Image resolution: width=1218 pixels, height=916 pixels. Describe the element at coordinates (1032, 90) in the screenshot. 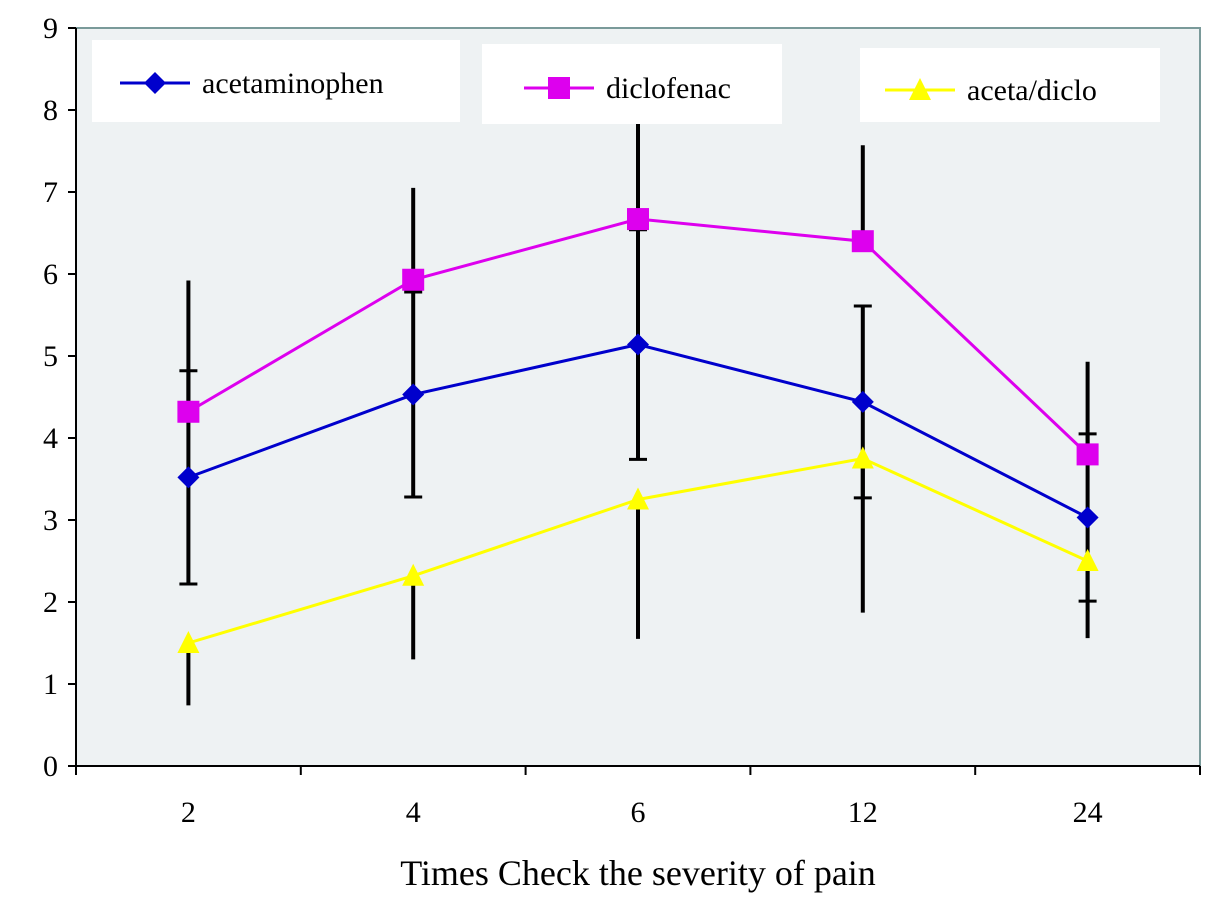

I see `legend-label-aceta-diclo: aceta/diclo` at that location.